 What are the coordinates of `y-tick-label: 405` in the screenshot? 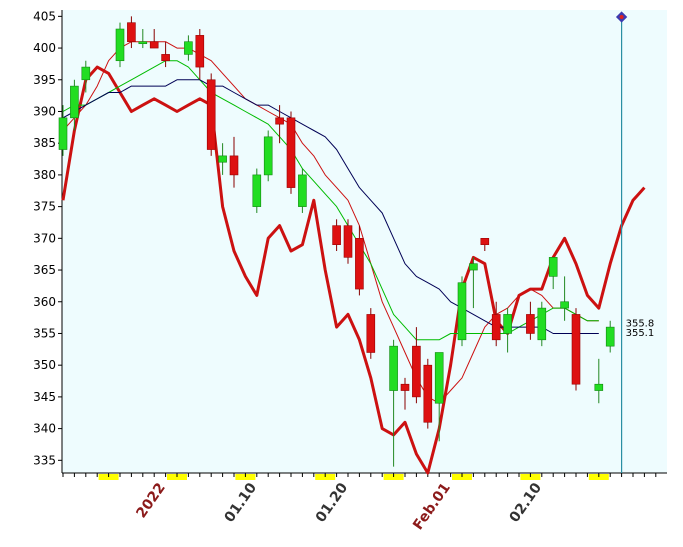 It's located at (44, 16).